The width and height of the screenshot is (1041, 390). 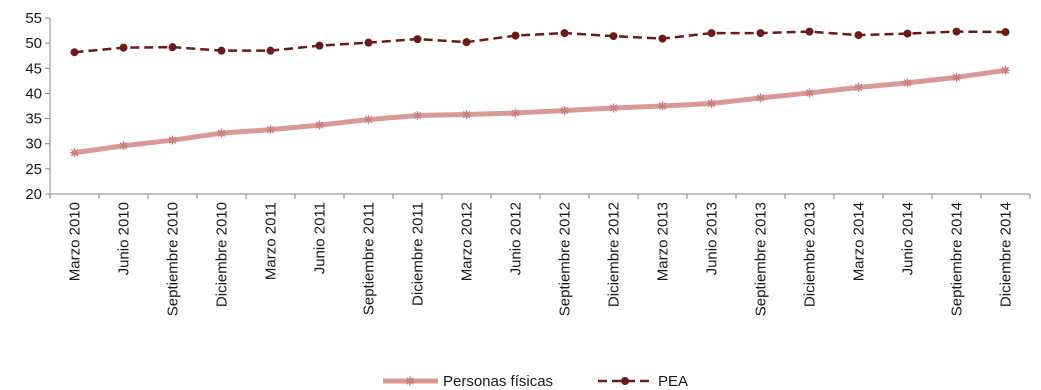 I want to click on x-tick-label: Septiembre 2013, so click(x=761, y=259).